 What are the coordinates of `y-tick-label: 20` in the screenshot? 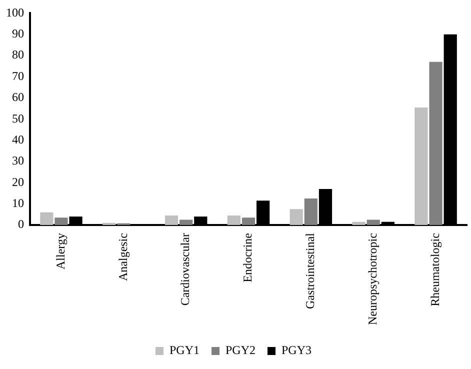 It's located at (18, 181).